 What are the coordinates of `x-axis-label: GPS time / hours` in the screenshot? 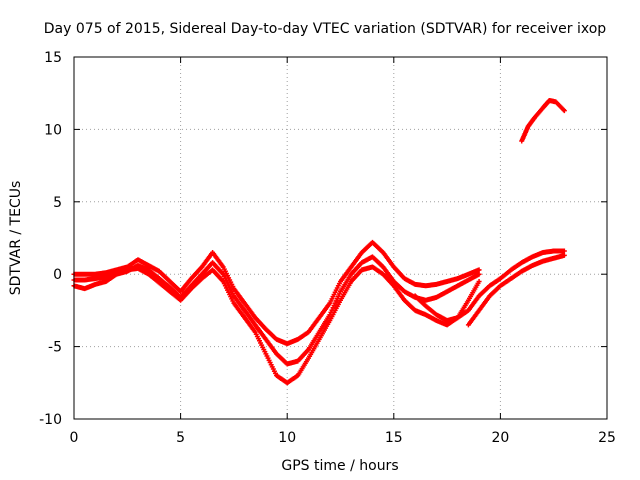 It's located at (339, 466).